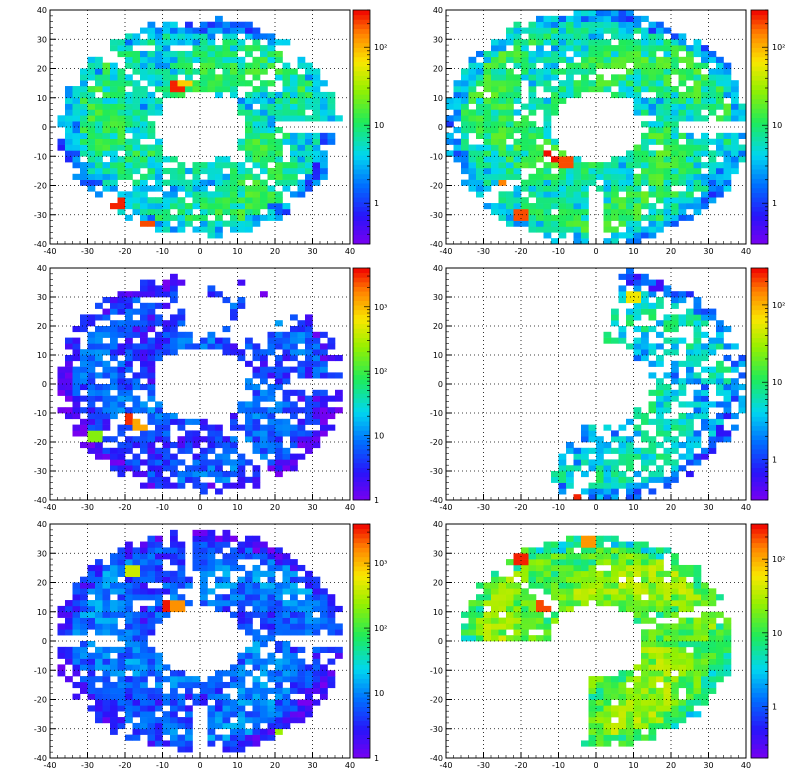 This screenshot has width=796, height=772. What do you see at coordinates (649, 384) in the screenshot?
I see `heat-cells` at bounding box center [649, 384].